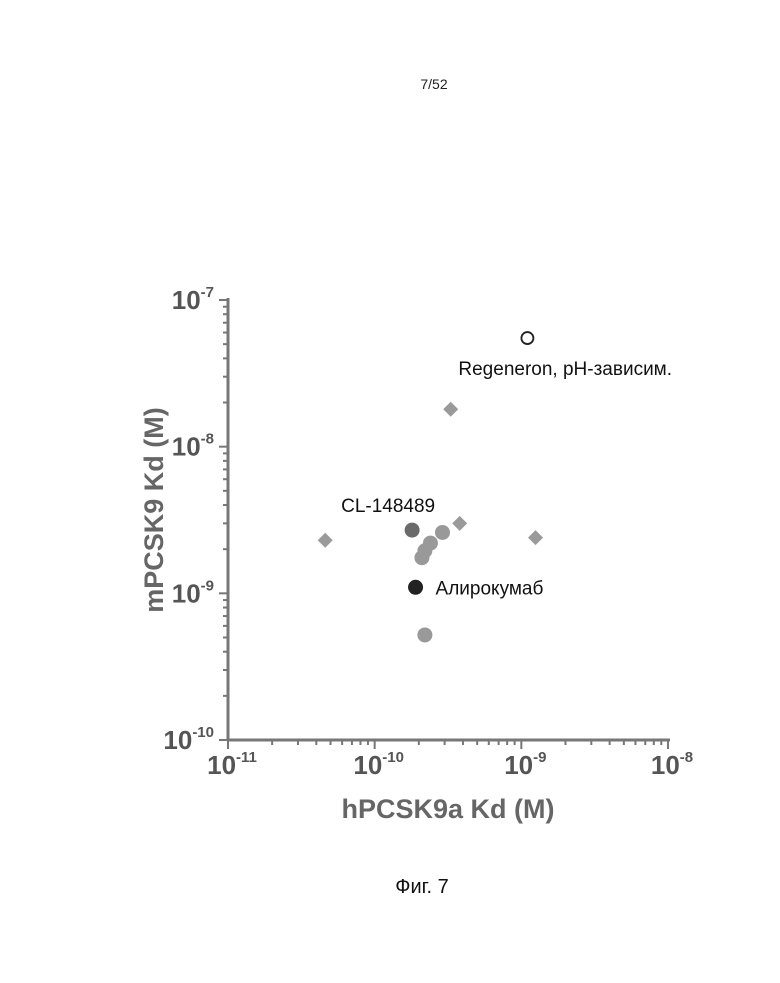  Describe the element at coordinates (193, 592) in the screenshot. I see `y-tick-label: 10⁻⁹` at that location.